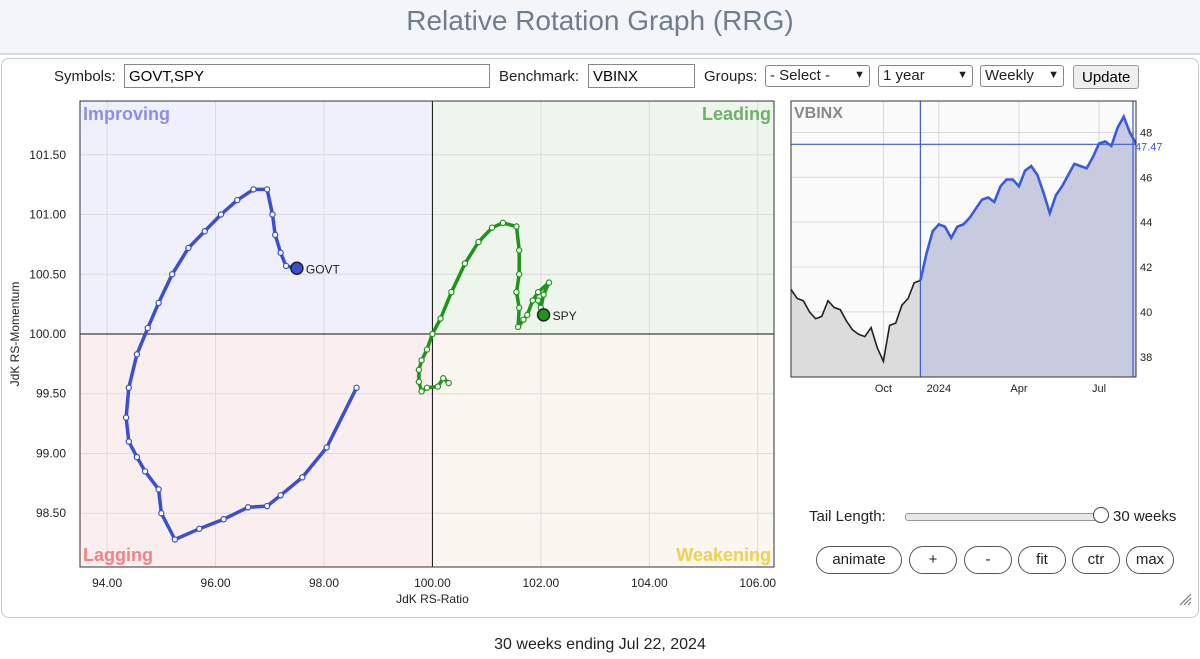 The width and height of the screenshot is (1200, 659). I want to click on tail-length-value: 30 weeks, so click(1145, 516).